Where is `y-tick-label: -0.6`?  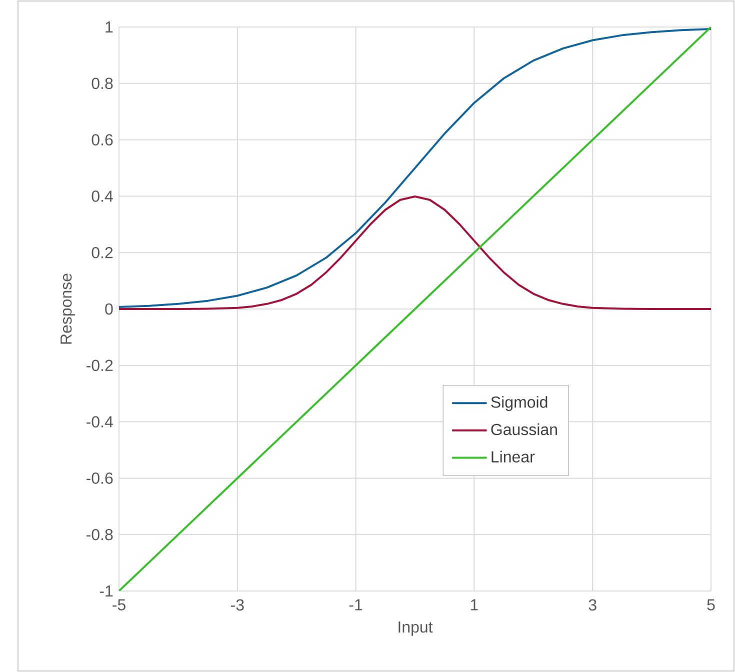 y-tick-label: -0.6 is located at coordinates (99, 478).